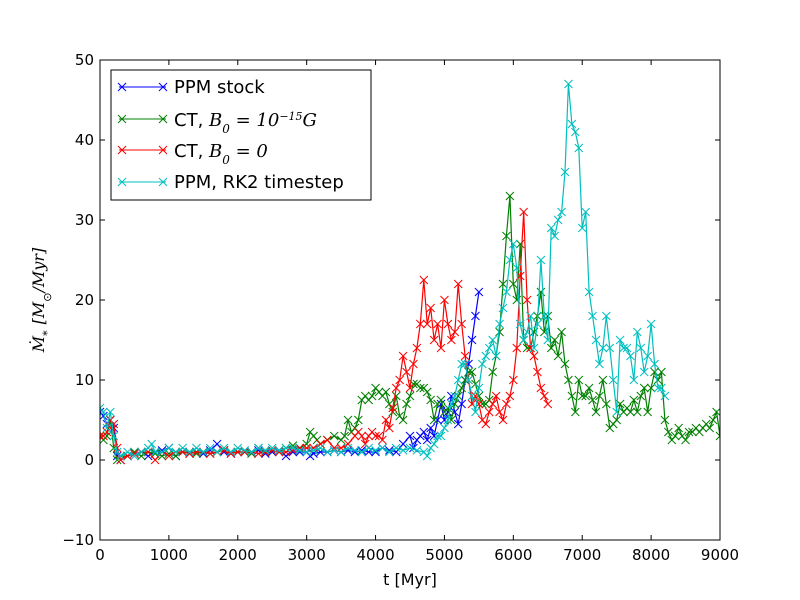 This screenshot has width=800, height=600. What do you see at coordinates (219, 87) in the screenshot?
I see `legend-label-ppm-stock: PPM stock` at bounding box center [219, 87].